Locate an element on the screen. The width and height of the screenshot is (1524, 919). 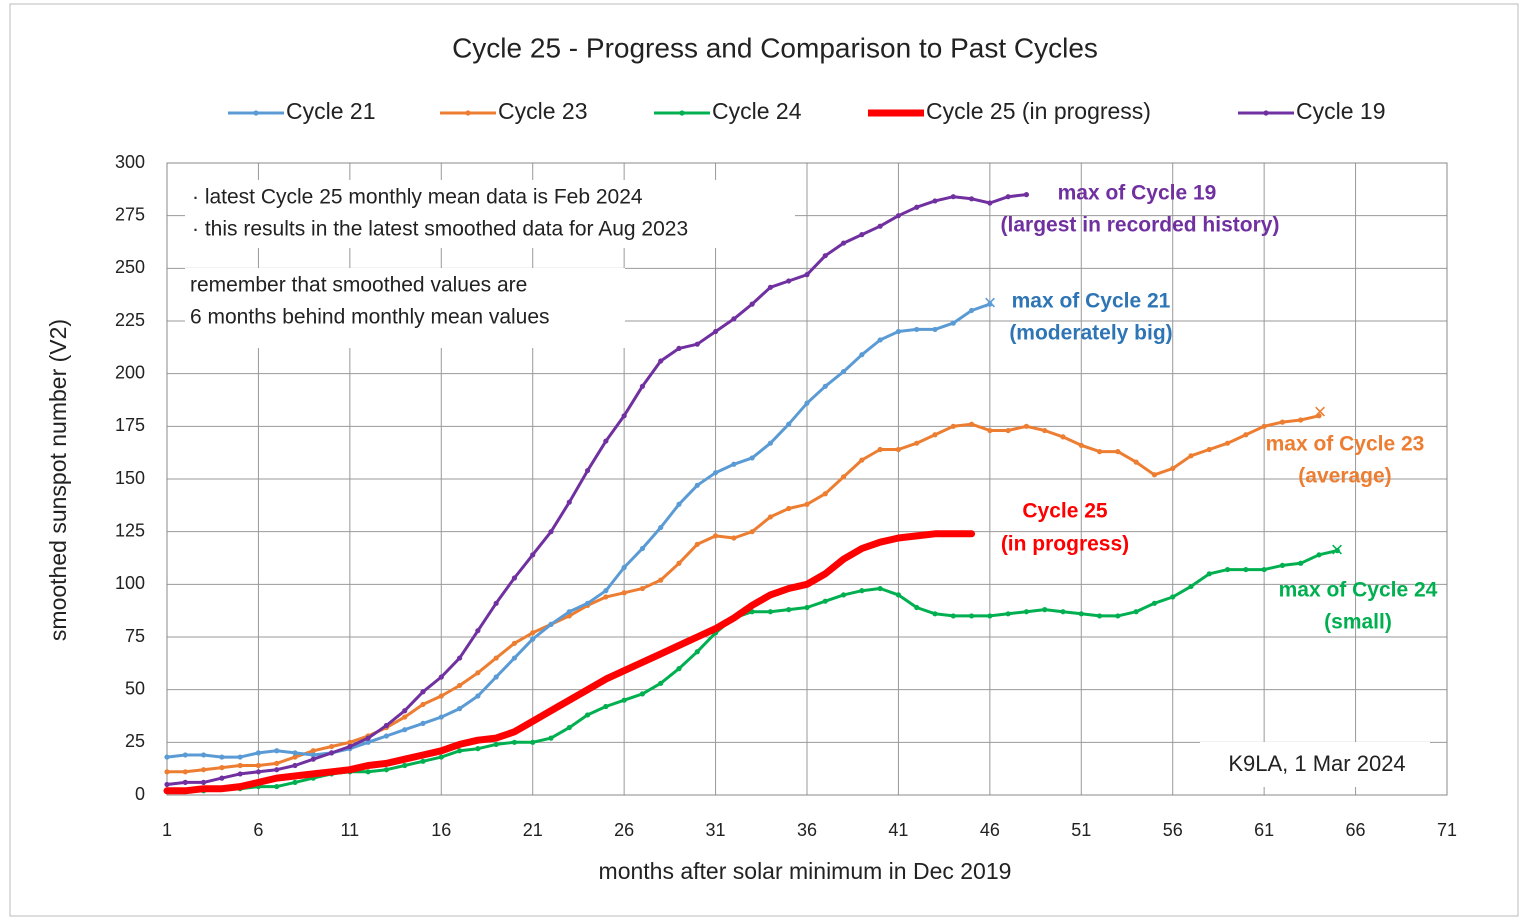
x-axis-label: months after solar minimum in Dec 2019 is located at coordinates (805, 871).